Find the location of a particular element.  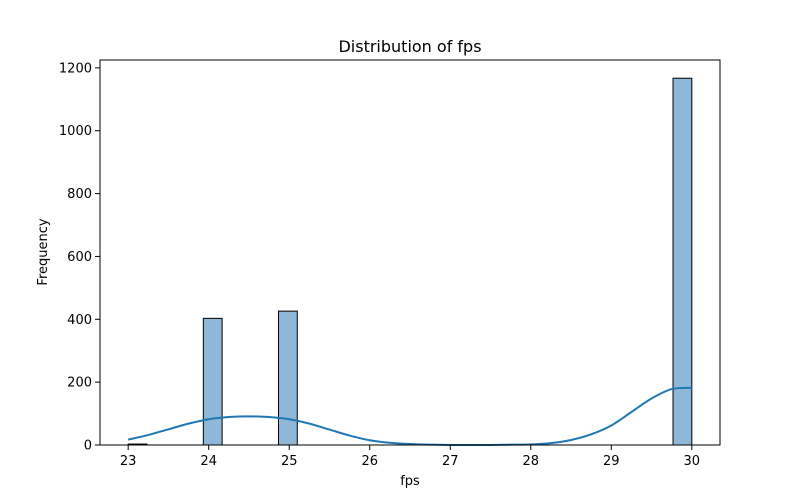

x-tick-label: 30 is located at coordinates (692, 461).